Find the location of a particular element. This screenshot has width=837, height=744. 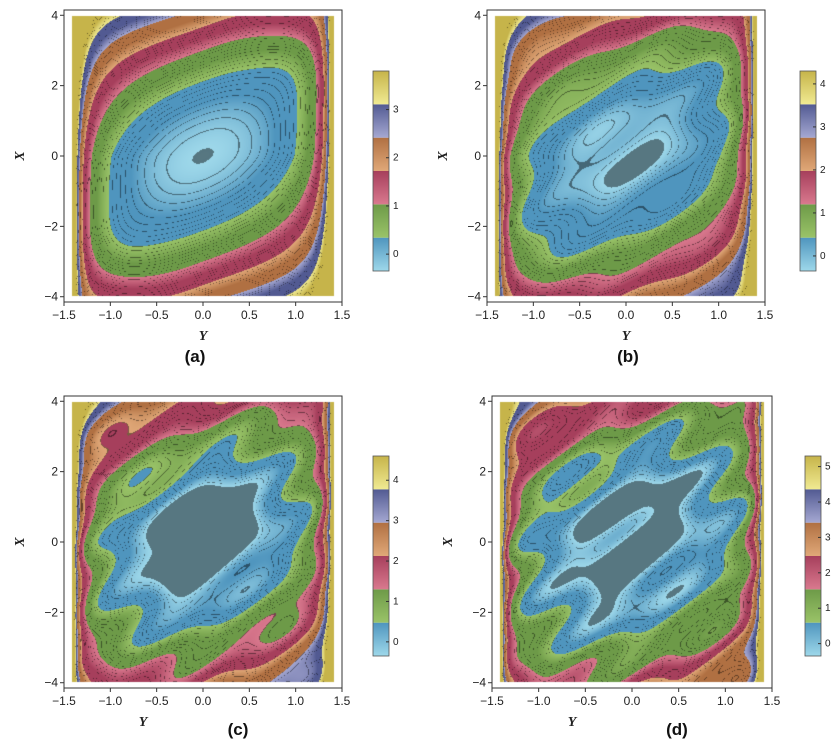

panel-label-c: (c) is located at coordinates (238, 729).